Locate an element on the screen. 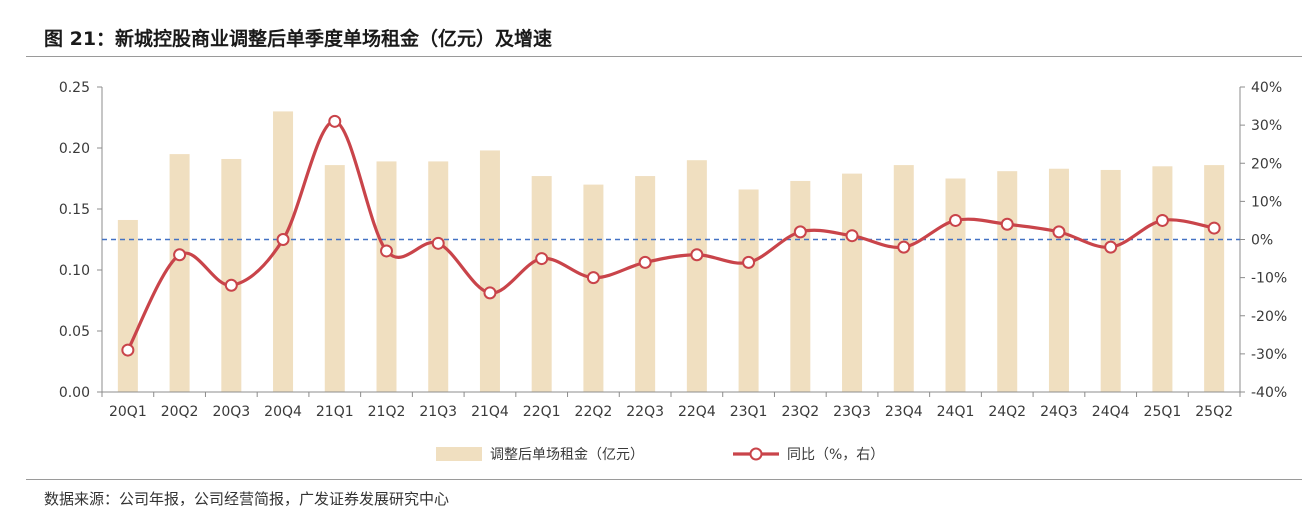 The image size is (1314, 522). x-tick-label: 23Q2 is located at coordinates (800, 412).